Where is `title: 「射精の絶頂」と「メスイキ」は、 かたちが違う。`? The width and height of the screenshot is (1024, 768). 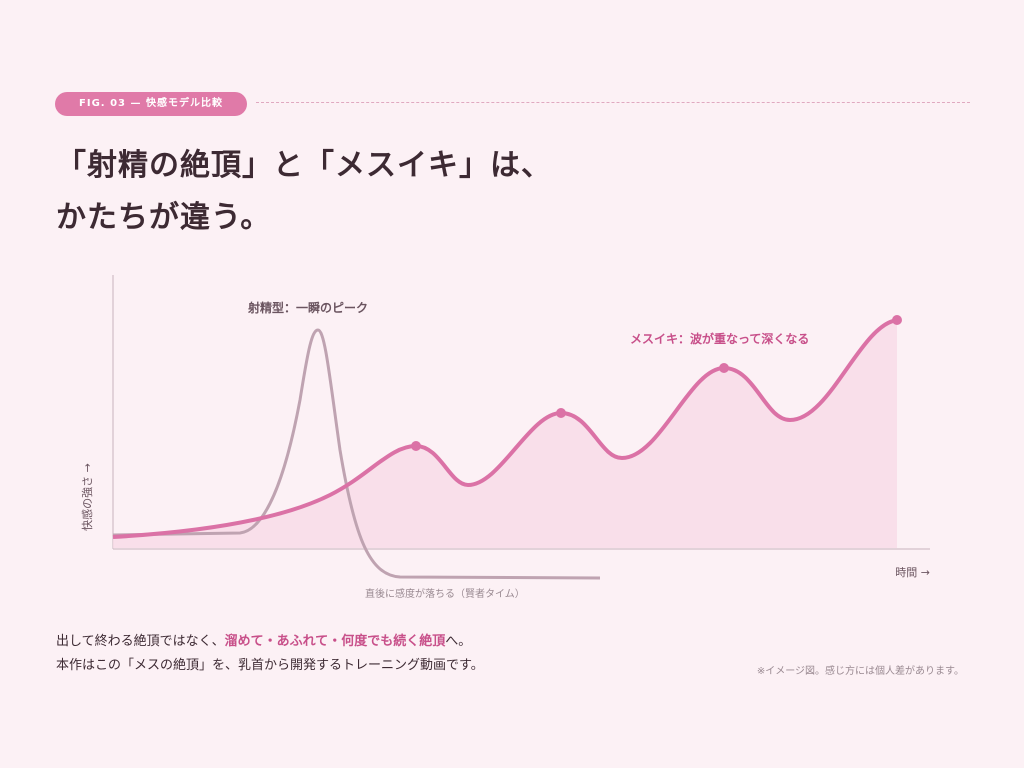
title: 「射精の絶頂」と「メスイキ」は、 かたちが違う。 is located at coordinates (304, 192).